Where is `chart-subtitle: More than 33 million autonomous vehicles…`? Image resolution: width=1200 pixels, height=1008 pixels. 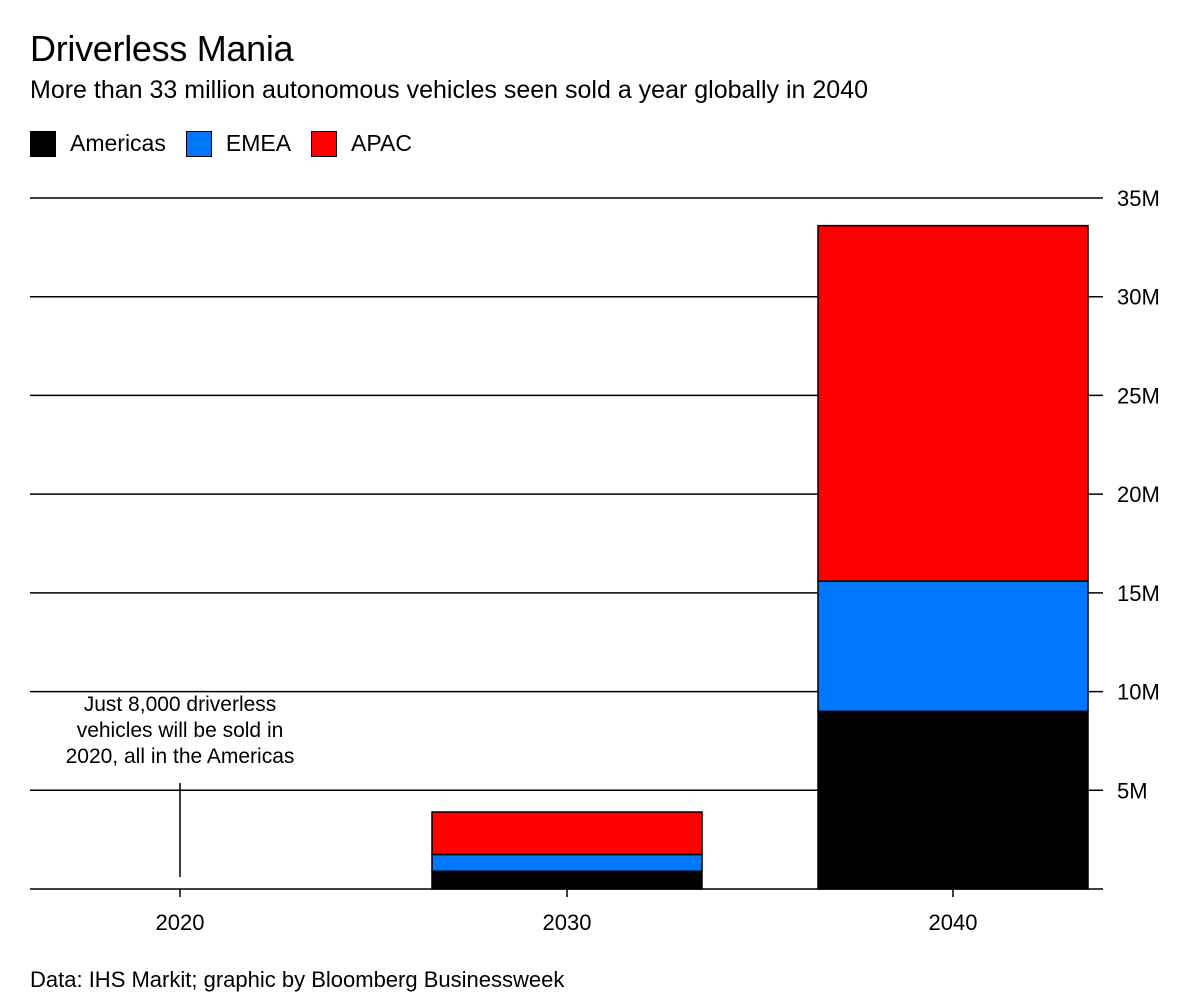
chart-subtitle: More than 33 million autonomous vehicles… is located at coordinates (449, 90).